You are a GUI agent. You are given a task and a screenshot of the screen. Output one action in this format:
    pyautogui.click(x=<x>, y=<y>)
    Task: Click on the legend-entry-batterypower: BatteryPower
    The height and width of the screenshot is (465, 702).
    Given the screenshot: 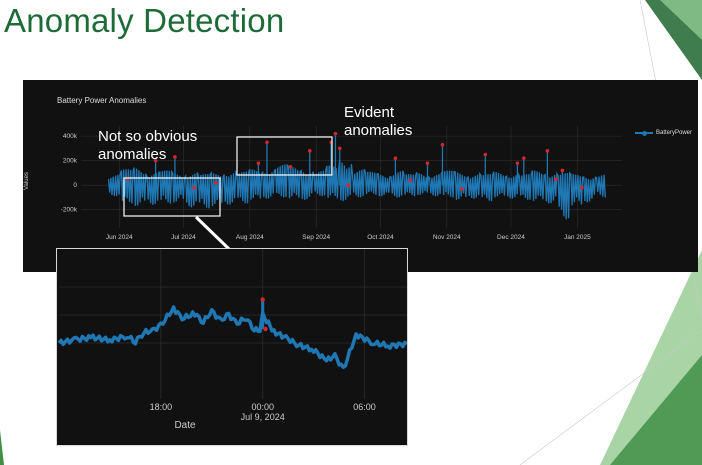 What is the action you would take?
    pyautogui.click(x=674, y=133)
    